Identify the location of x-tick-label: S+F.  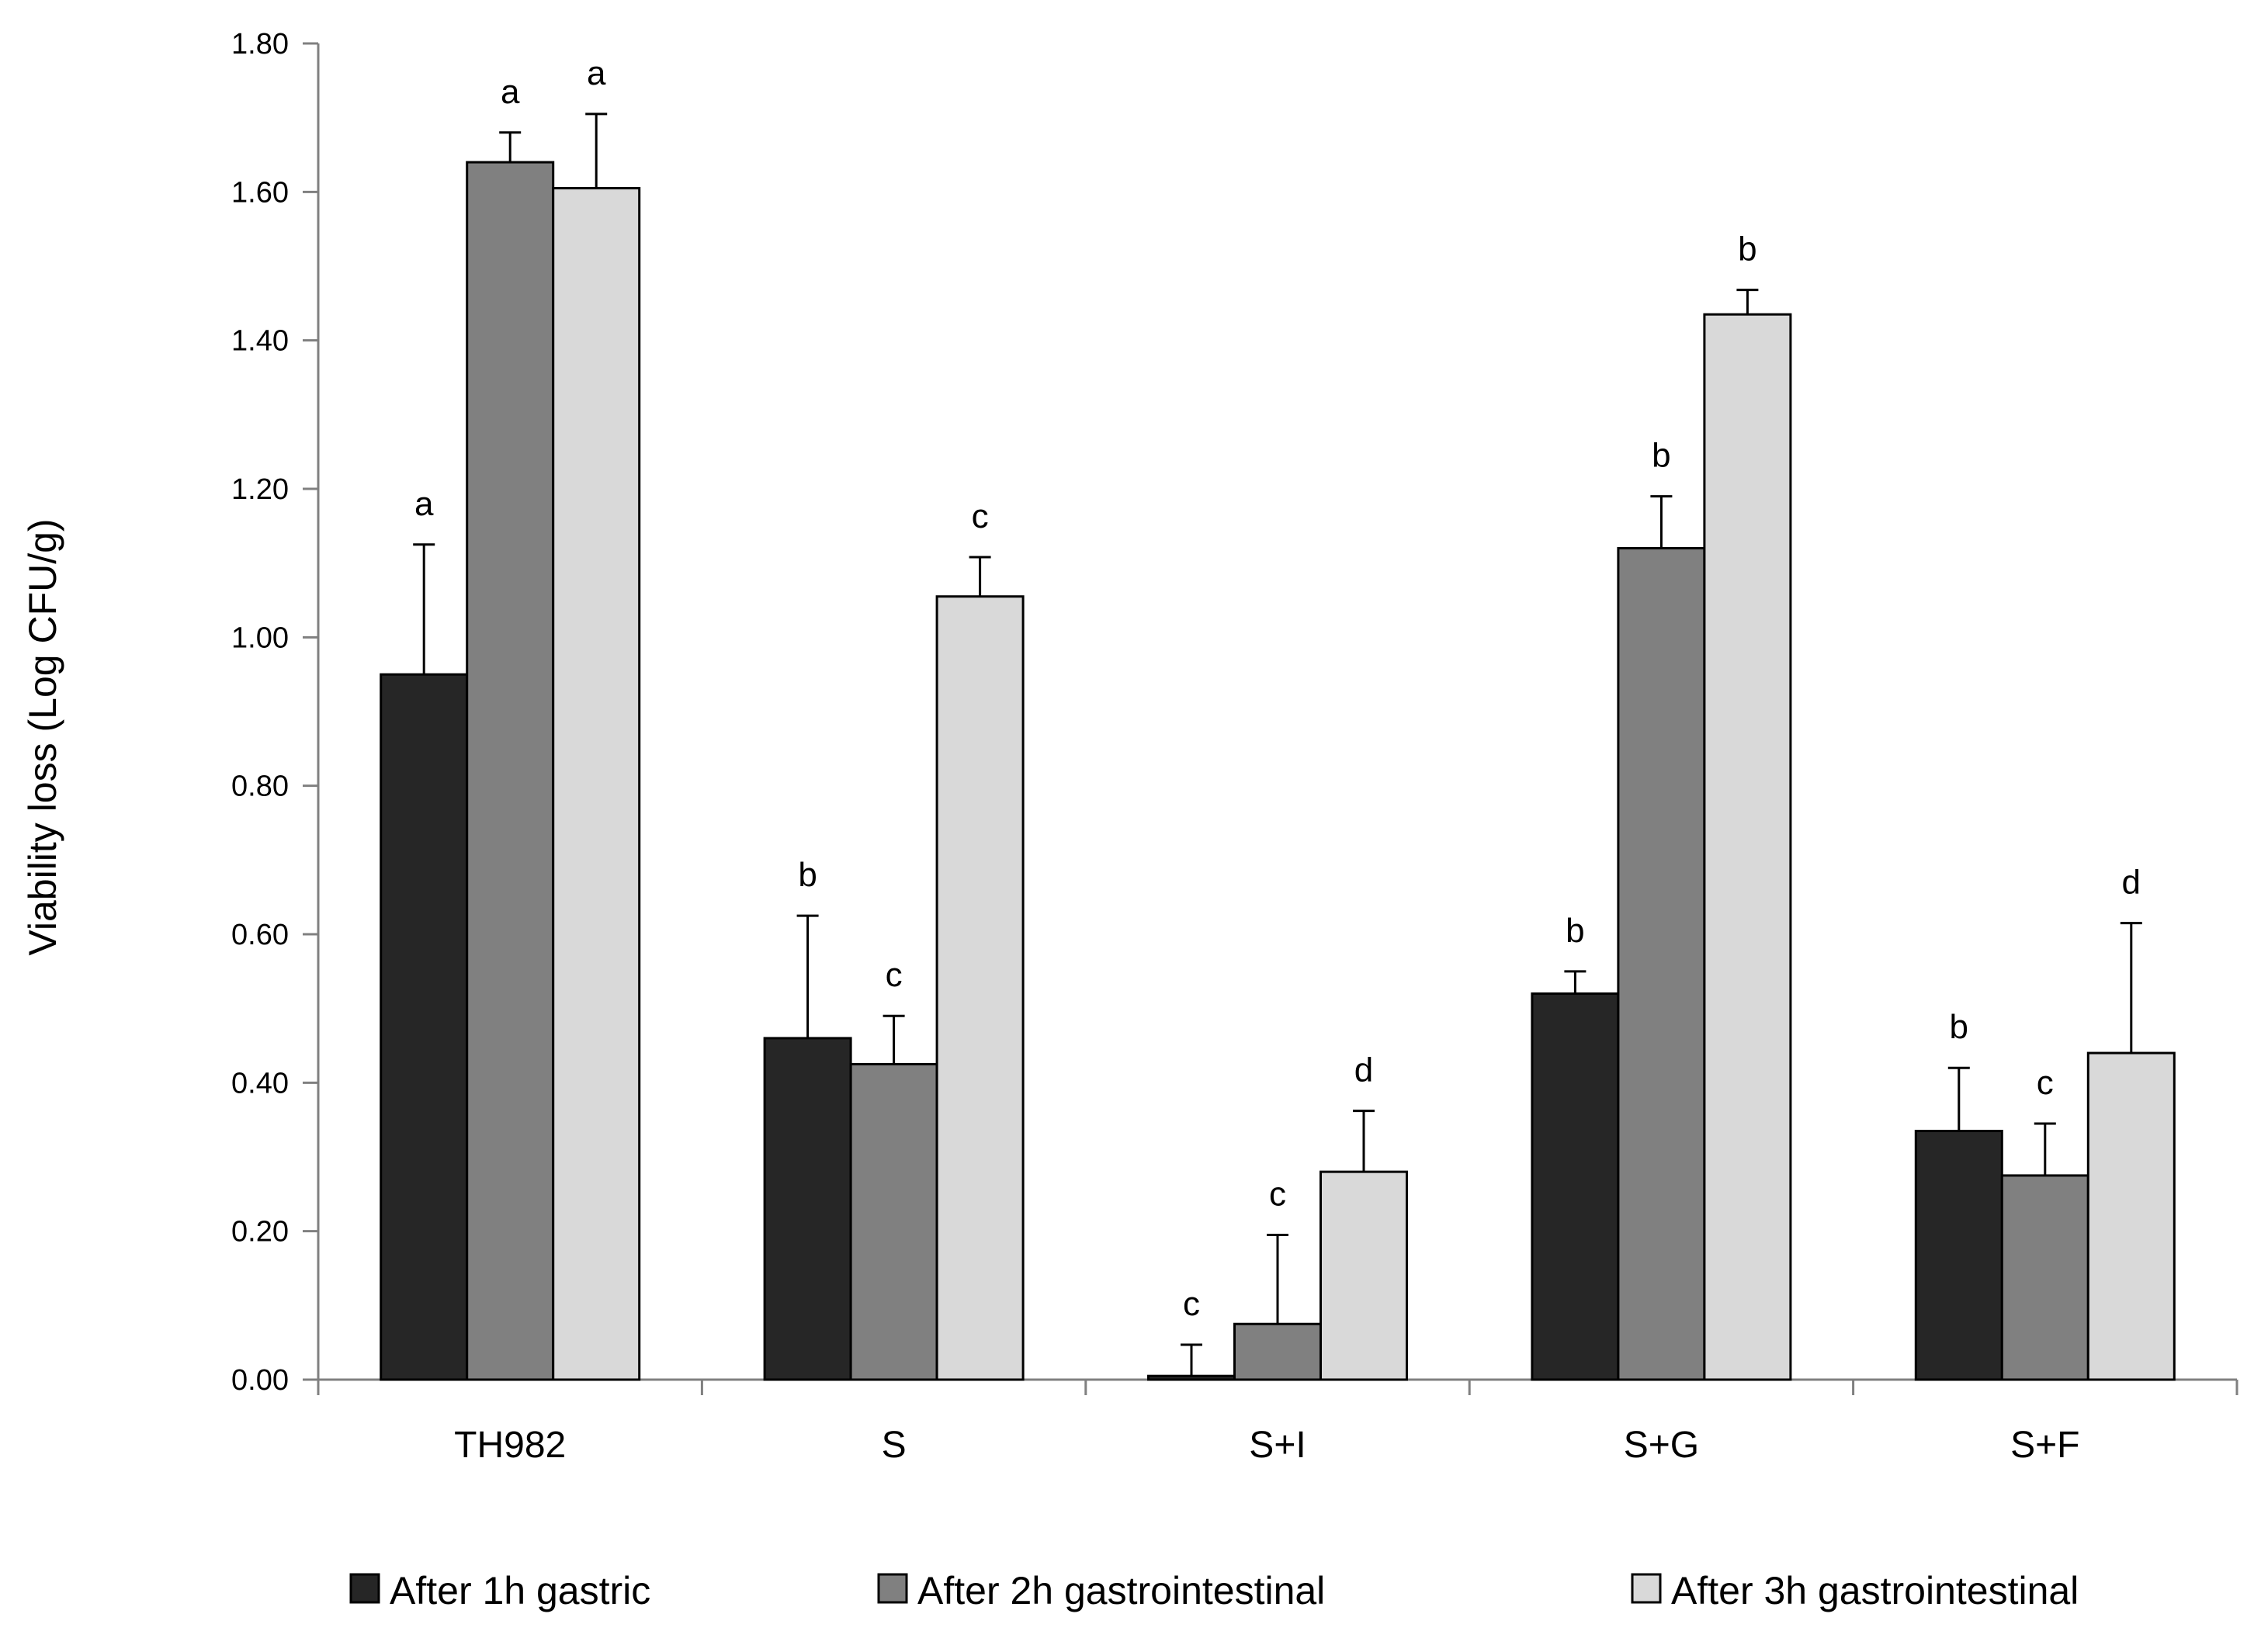
(2044, 1445).